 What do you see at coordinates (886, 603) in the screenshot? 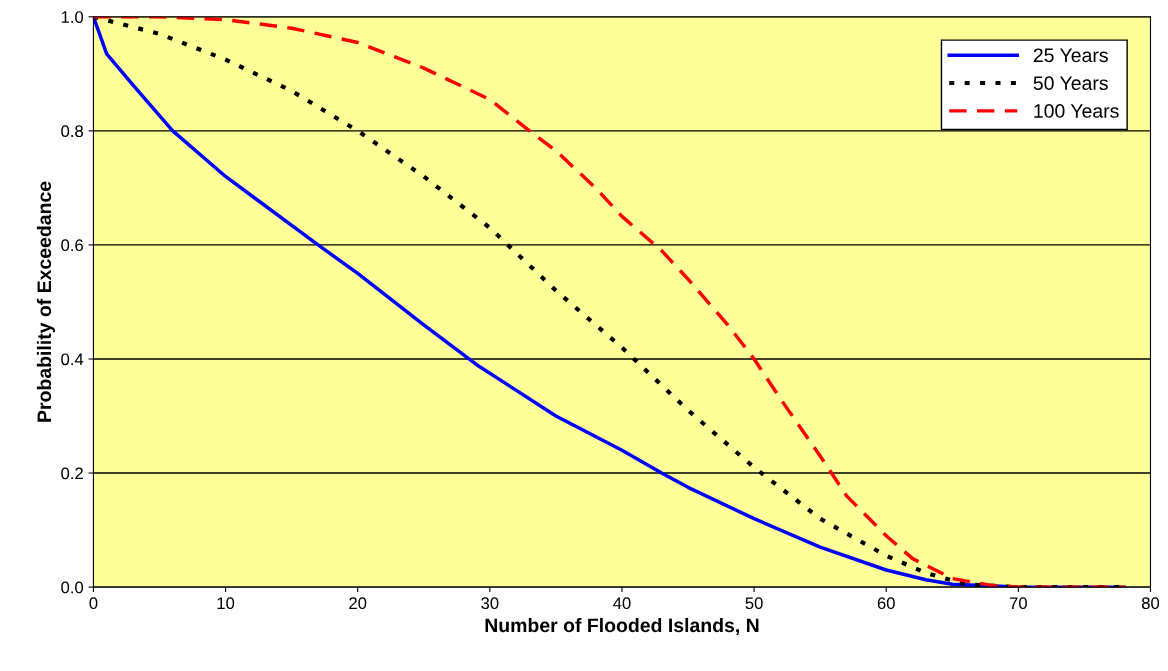
I see `x-tick-label: 60` at bounding box center [886, 603].